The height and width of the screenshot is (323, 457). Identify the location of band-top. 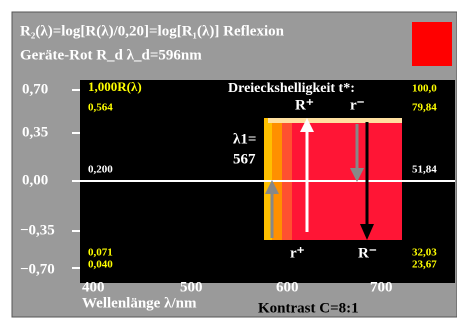
(335, 120).